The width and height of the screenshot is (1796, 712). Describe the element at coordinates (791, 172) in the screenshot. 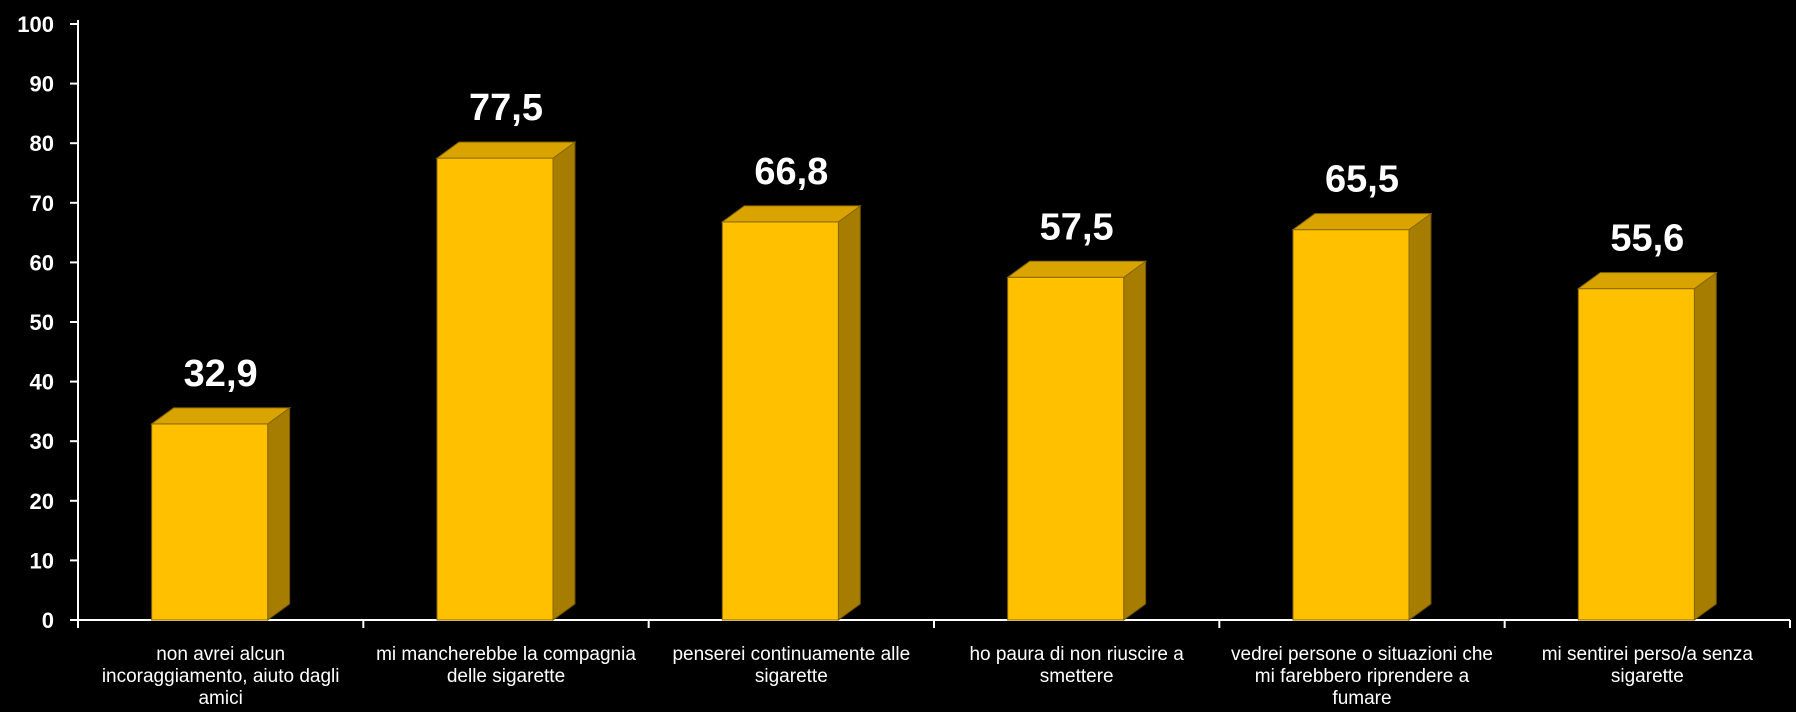

I see `data-label: 66,8` at that location.